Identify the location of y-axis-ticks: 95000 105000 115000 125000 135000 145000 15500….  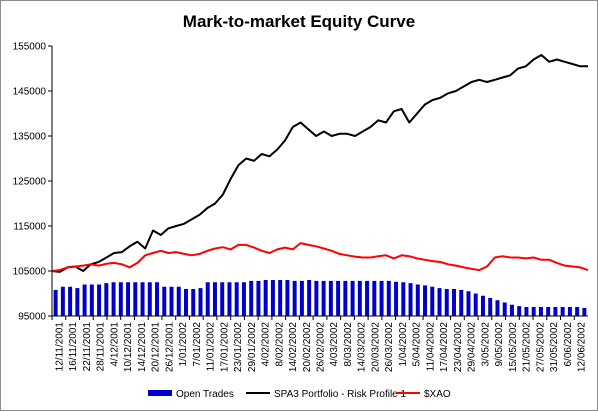
(32, 182).